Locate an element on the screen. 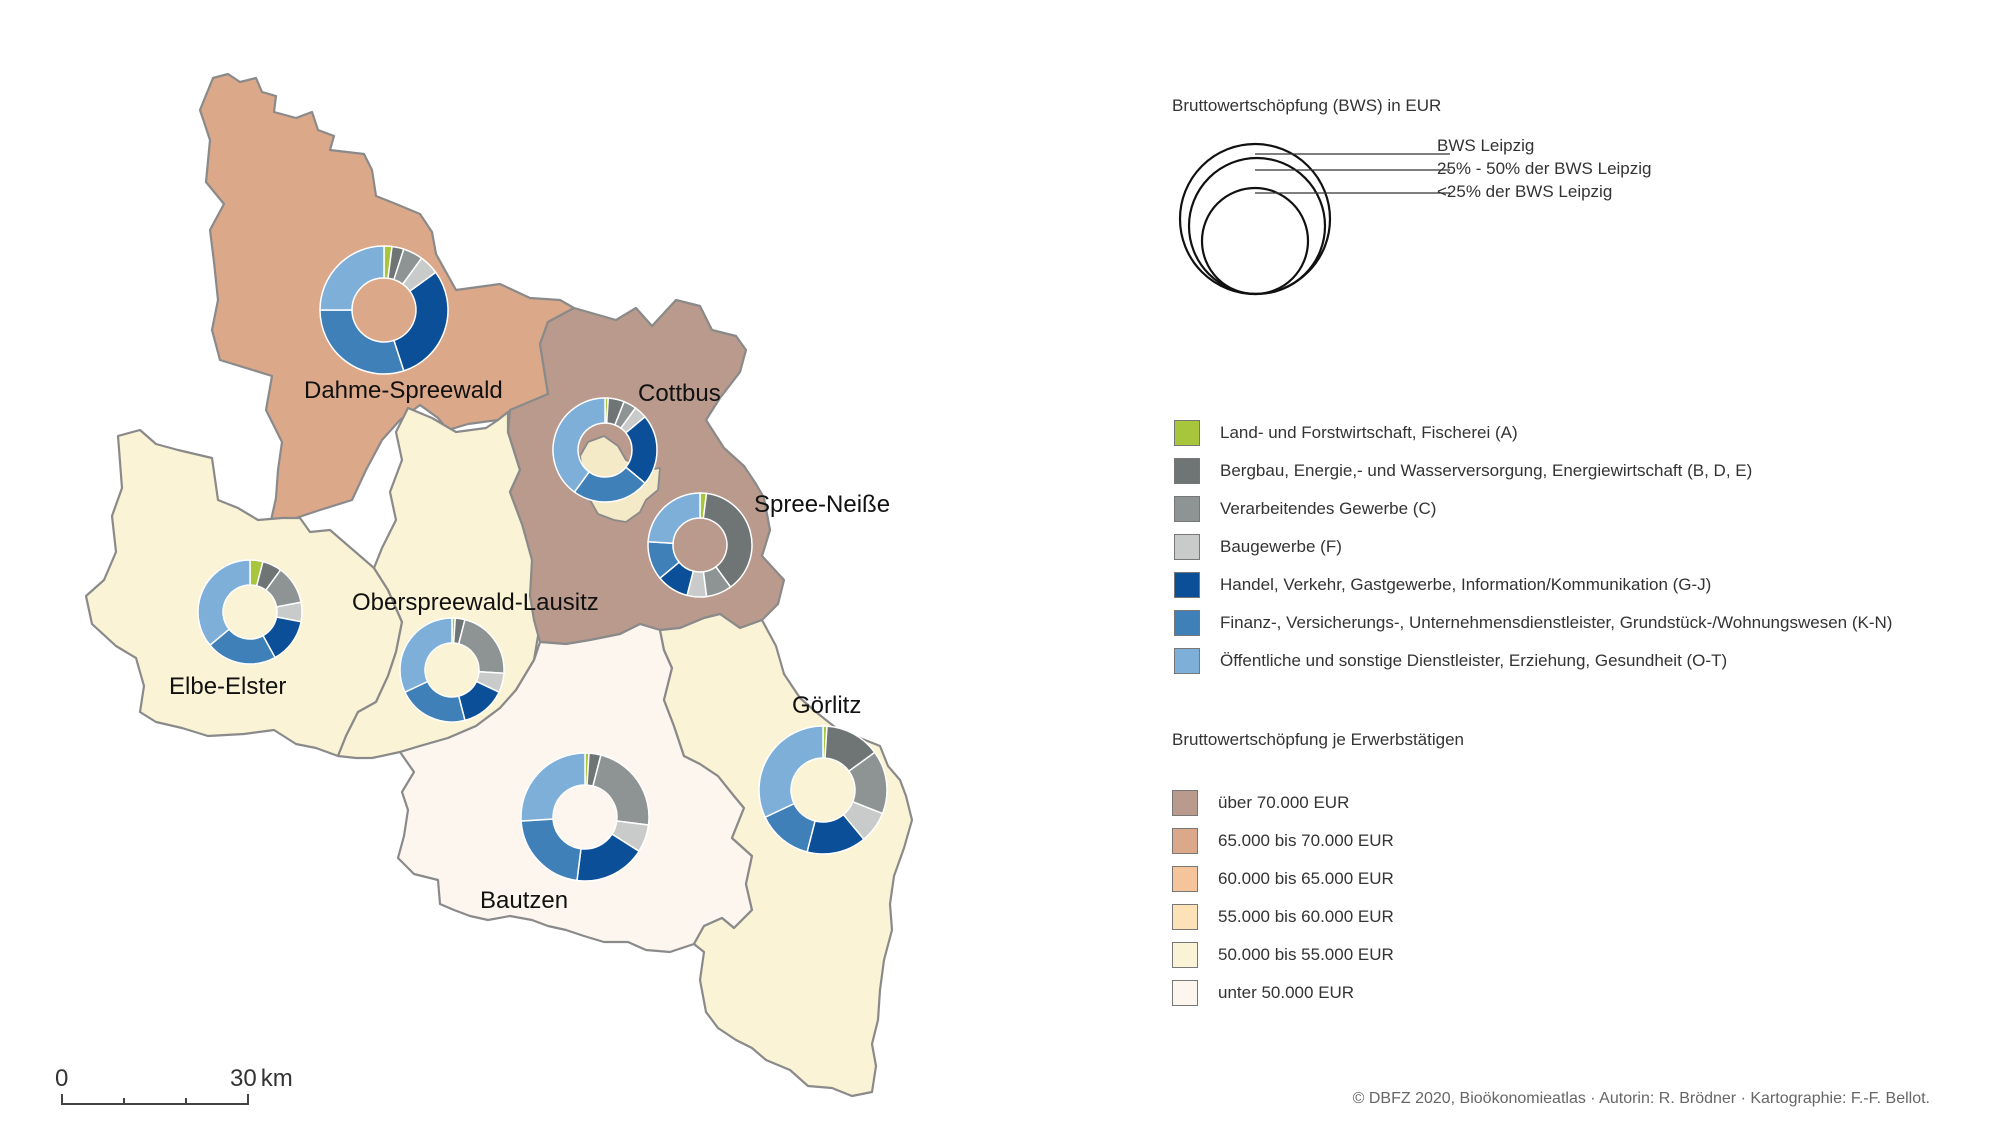  legend-per-worker-item: unter 50.000 EUR is located at coordinates (1263, 993).